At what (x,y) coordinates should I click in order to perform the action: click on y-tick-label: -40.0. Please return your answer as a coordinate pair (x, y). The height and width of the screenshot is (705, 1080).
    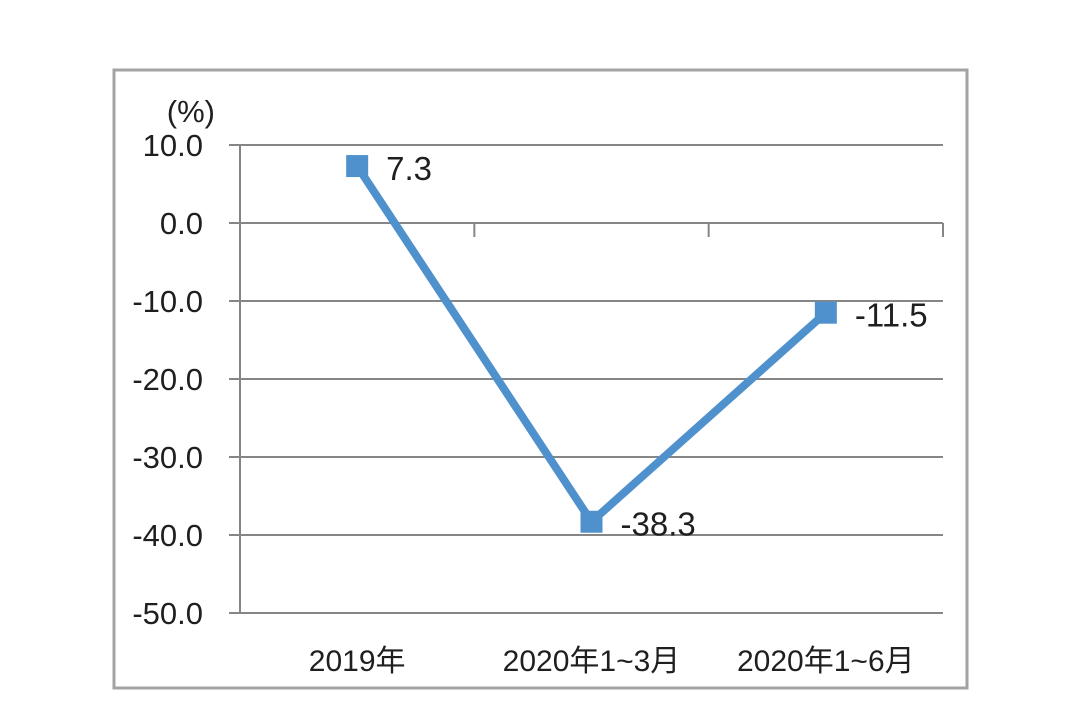
    Looking at the image, I should click on (167, 535).